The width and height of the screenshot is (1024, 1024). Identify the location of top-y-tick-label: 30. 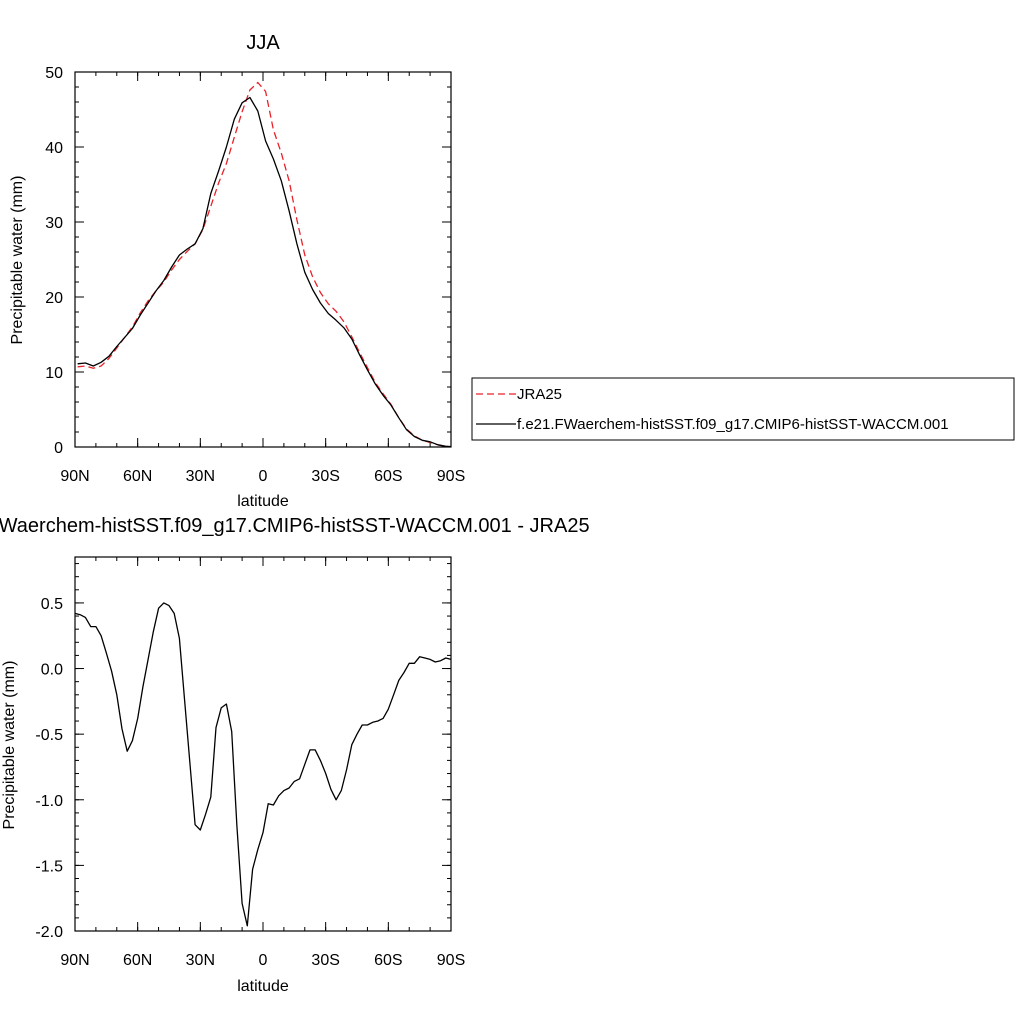
(54, 223).